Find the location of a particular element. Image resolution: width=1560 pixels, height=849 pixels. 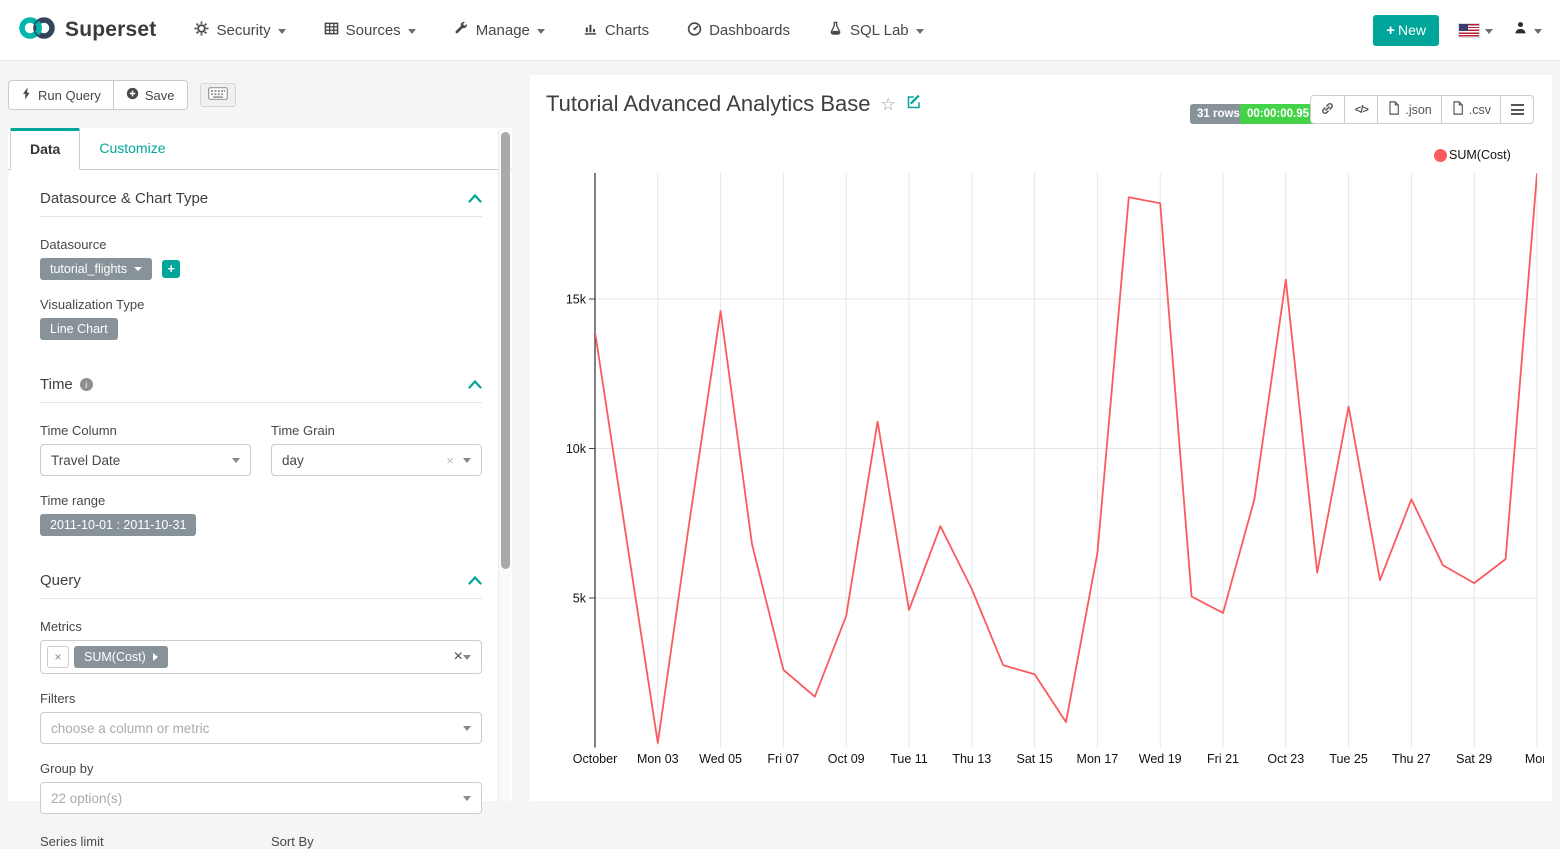

groupby-control: Group by 22 option(s) is located at coordinates (261, 787).